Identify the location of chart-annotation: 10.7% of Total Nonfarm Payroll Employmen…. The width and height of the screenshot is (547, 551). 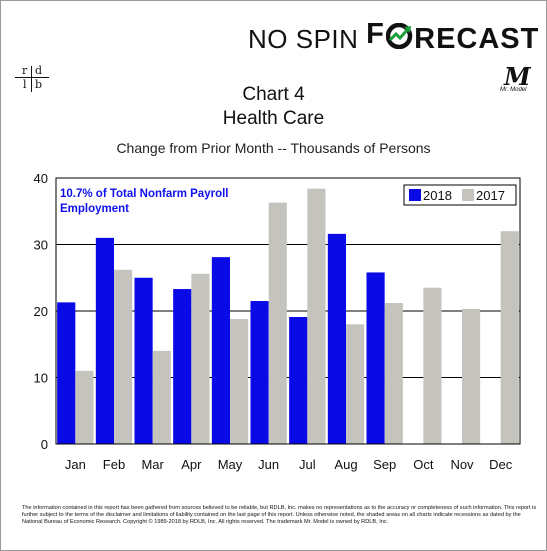
(144, 201).